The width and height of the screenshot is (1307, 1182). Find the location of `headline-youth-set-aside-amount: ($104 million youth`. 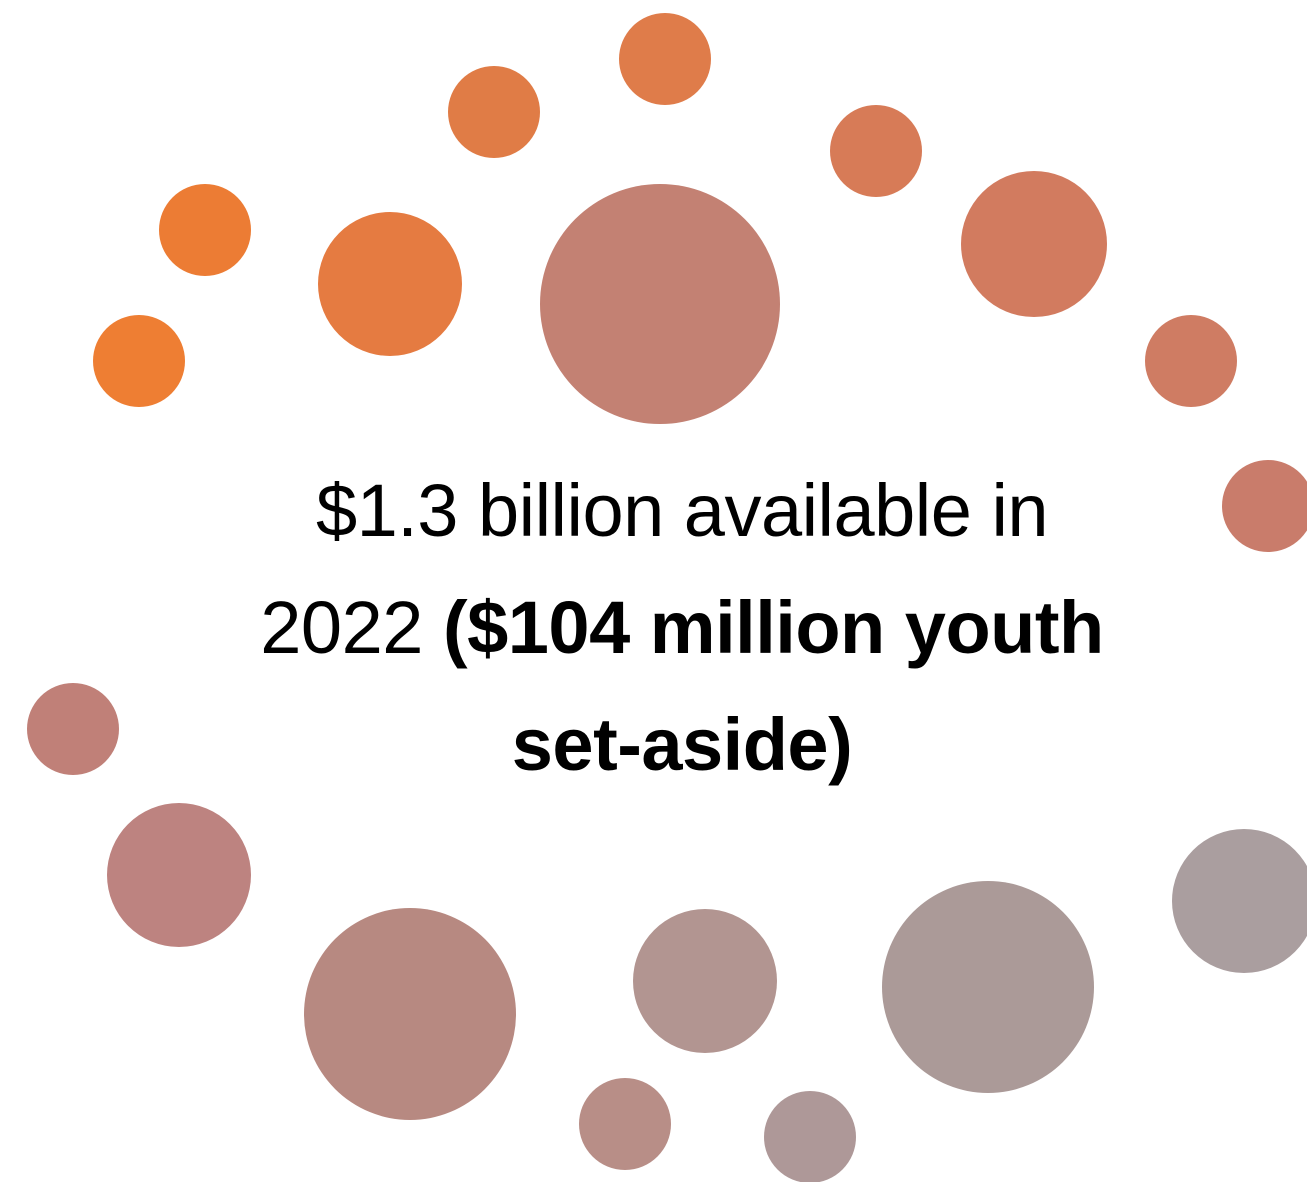

headline-youth-set-aside-amount: ($104 million youth is located at coordinates (773, 627).